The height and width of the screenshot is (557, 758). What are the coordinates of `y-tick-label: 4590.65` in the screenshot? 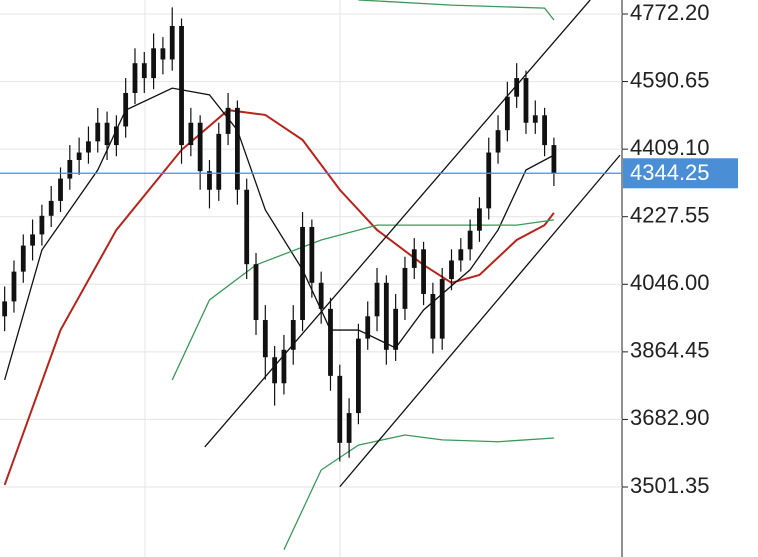 It's located at (670, 79).